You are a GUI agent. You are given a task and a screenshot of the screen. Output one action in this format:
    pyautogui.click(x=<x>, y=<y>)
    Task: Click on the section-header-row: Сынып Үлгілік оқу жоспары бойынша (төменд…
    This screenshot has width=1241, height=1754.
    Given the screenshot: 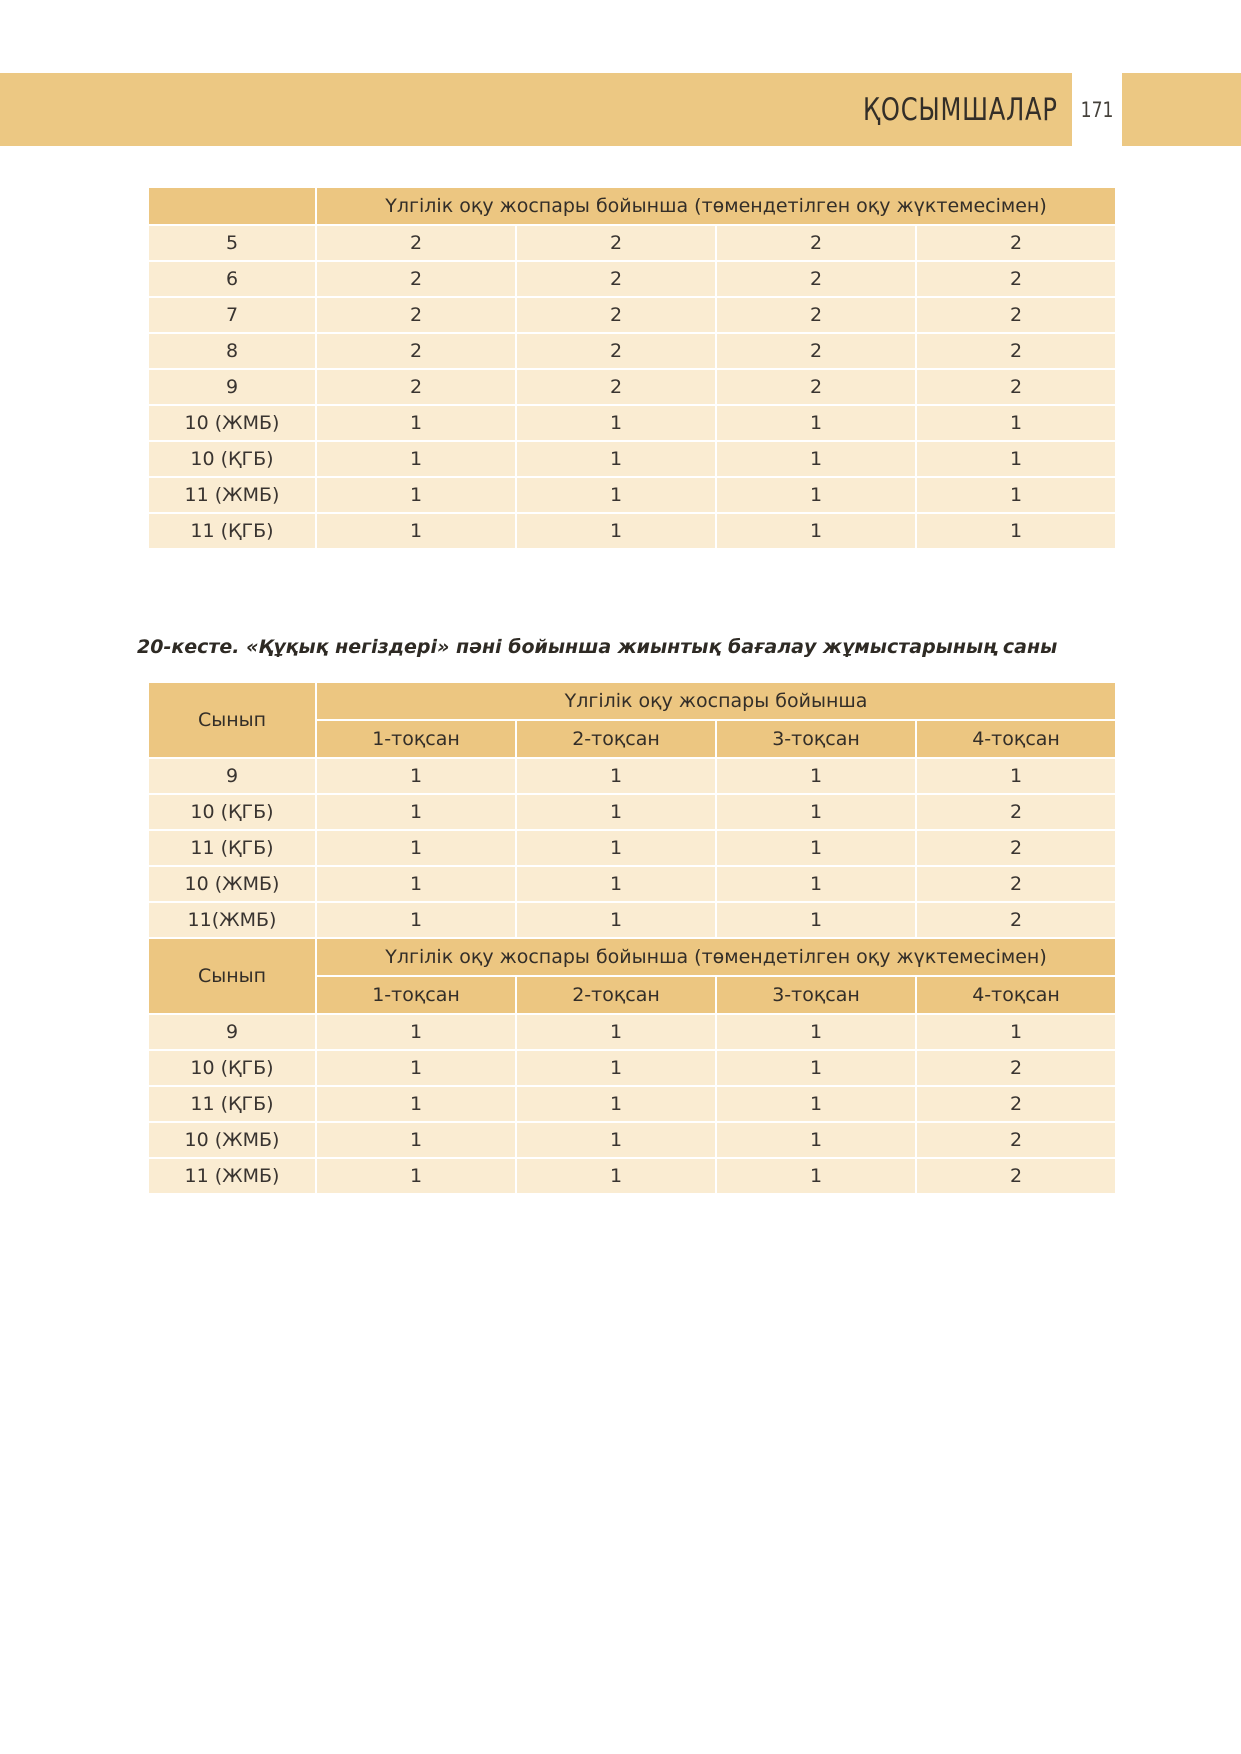 What is the action you would take?
    pyautogui.click(x=632, y=976)
    